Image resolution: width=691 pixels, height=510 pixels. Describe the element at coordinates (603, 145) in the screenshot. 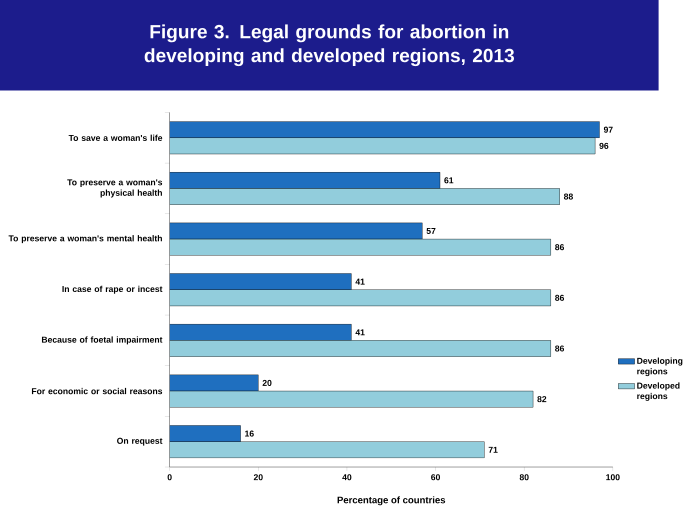

I see `data-label: 96` at that location.